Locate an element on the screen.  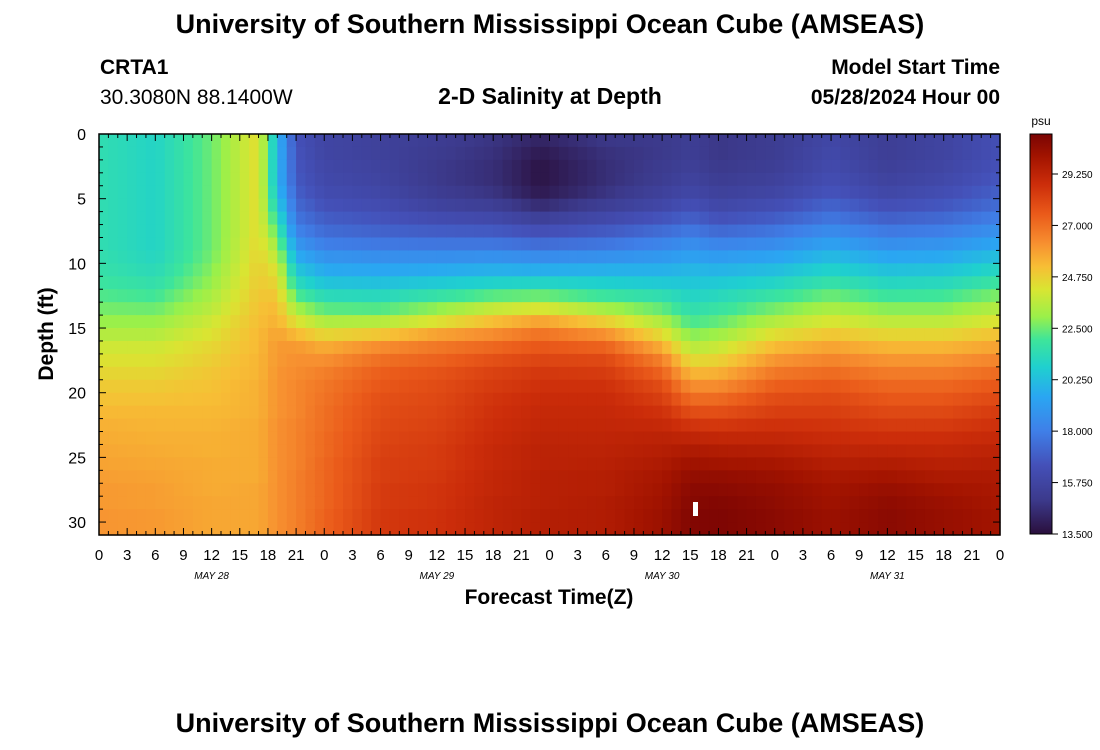
x-axis-label: Forecast Time(Z) is located at coordinates (549, 597).